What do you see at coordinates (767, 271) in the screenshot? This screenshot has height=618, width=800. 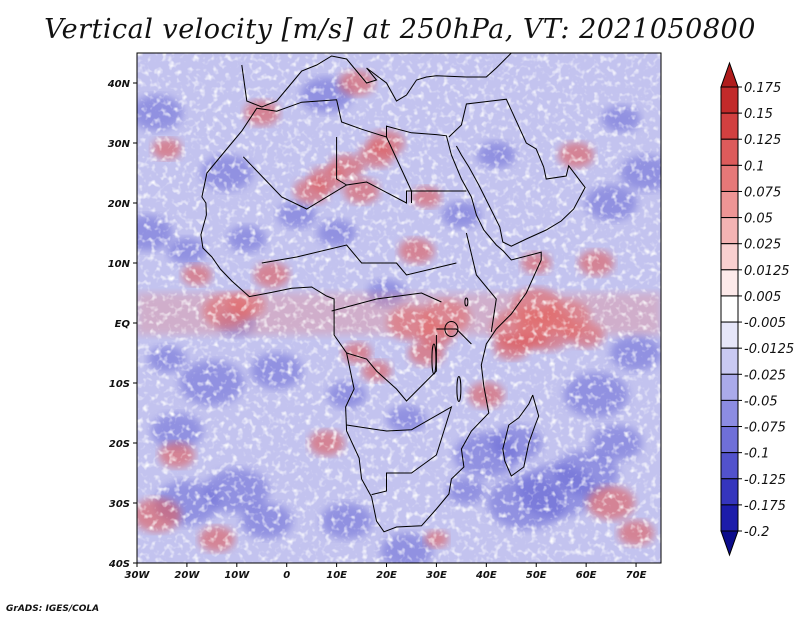 I see `colorbar-level-label: 0.0125` at bounding box center [767, 271].